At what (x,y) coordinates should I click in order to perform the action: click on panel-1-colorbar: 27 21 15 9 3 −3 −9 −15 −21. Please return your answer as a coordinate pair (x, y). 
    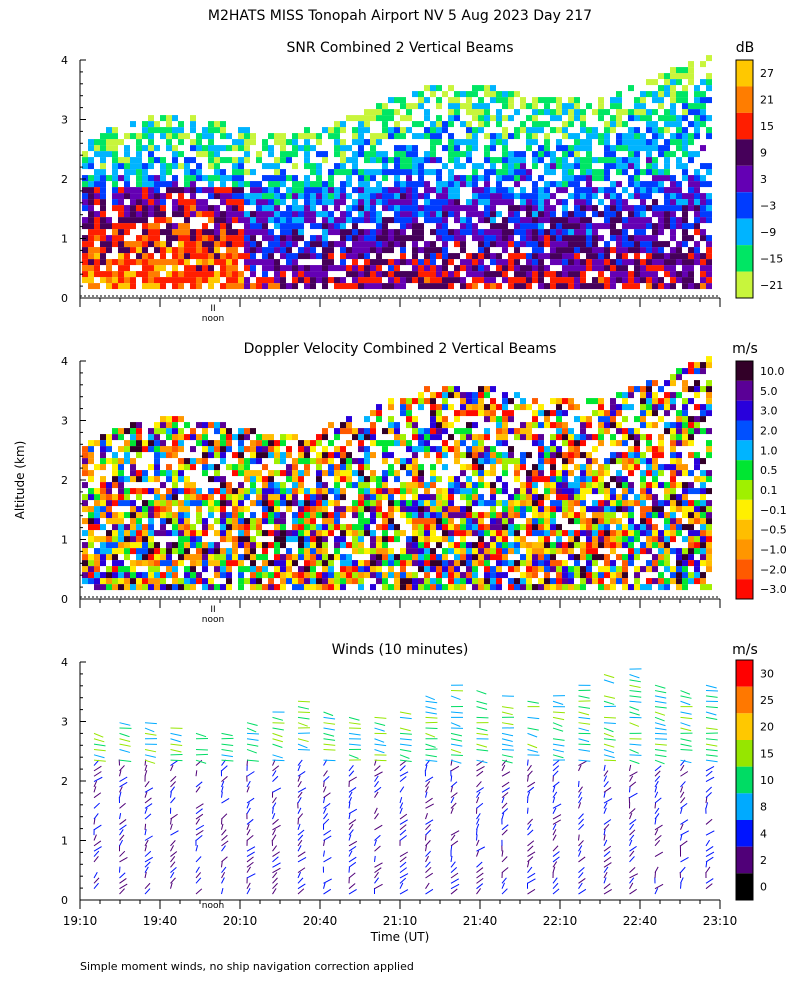
    Looking at the image, I should click on (759, 179).